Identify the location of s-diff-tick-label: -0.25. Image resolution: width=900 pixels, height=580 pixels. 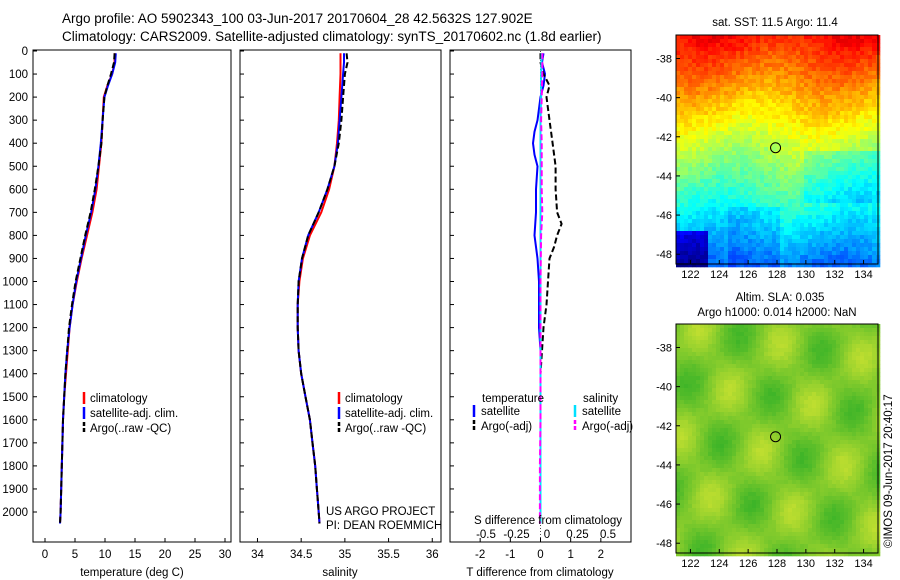
(516, 535).